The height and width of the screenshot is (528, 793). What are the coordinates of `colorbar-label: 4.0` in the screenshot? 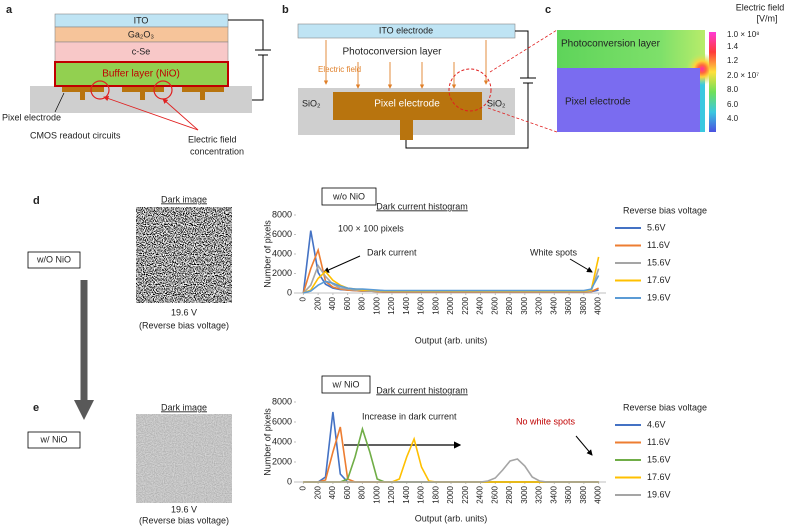 It's located at (733, 118).